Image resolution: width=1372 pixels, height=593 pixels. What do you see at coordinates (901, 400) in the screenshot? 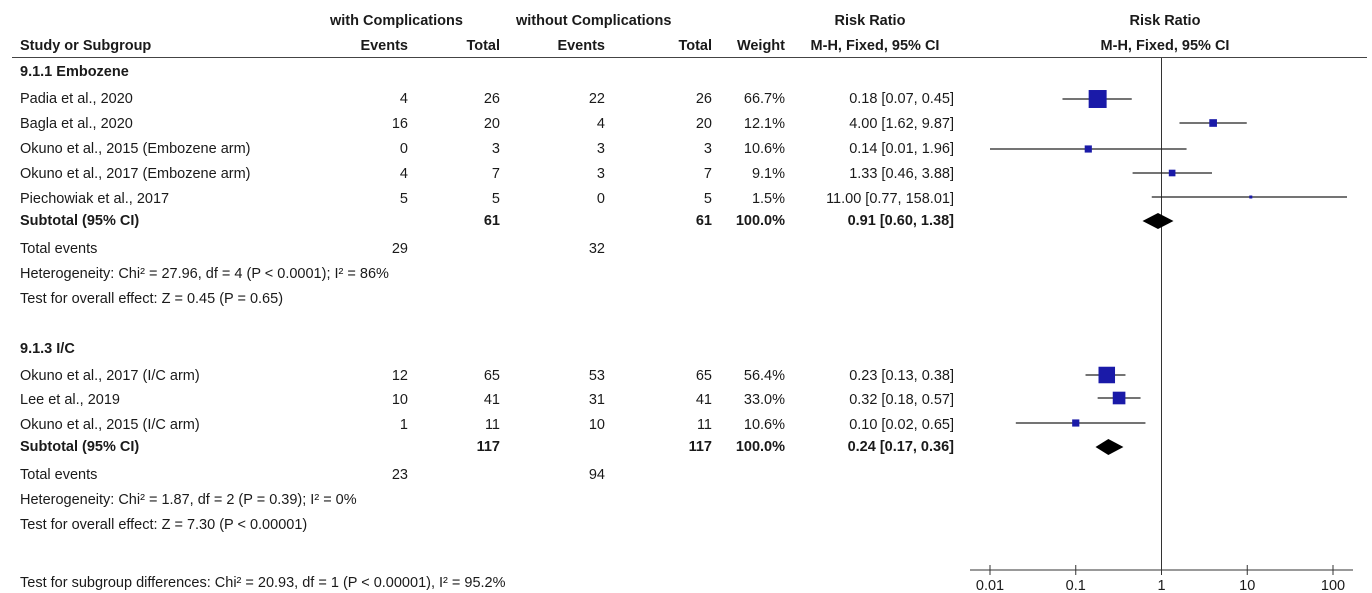
I see `risk-ratio-ci: 0.32 [0.18, 0.57]` at bounding box center [901, 400].